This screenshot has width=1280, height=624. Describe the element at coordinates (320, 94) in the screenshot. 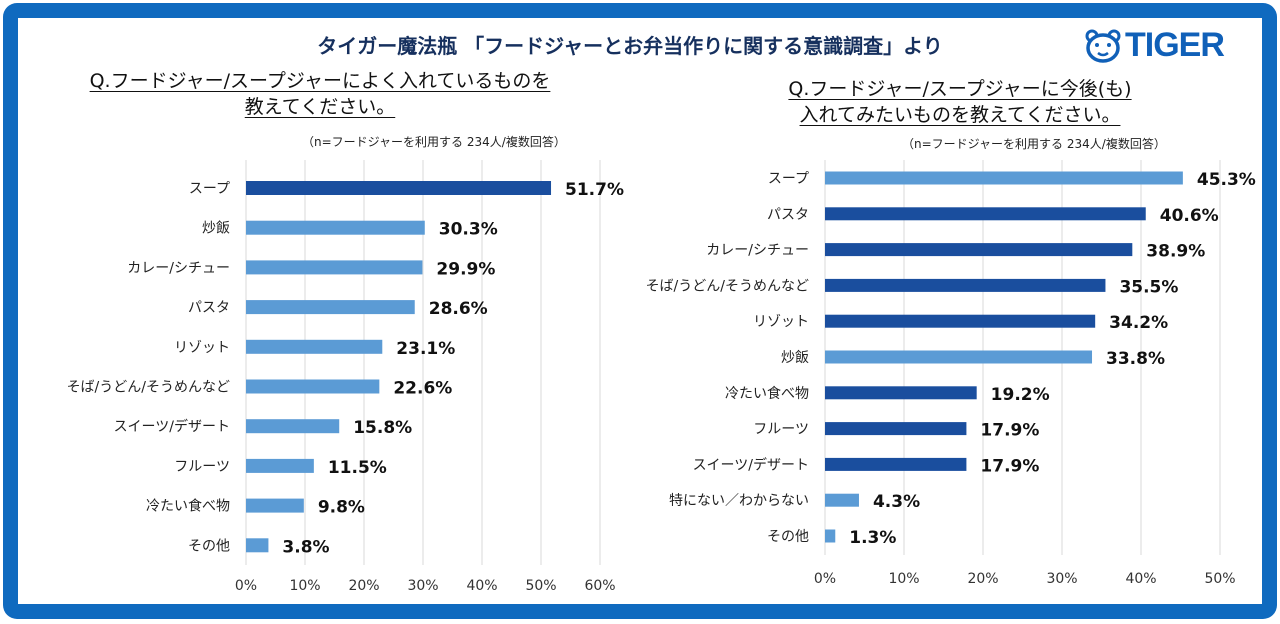

I see `question-left: Q.フードジャー/スープジャーによく入れているものを 教えてください。` at that location.